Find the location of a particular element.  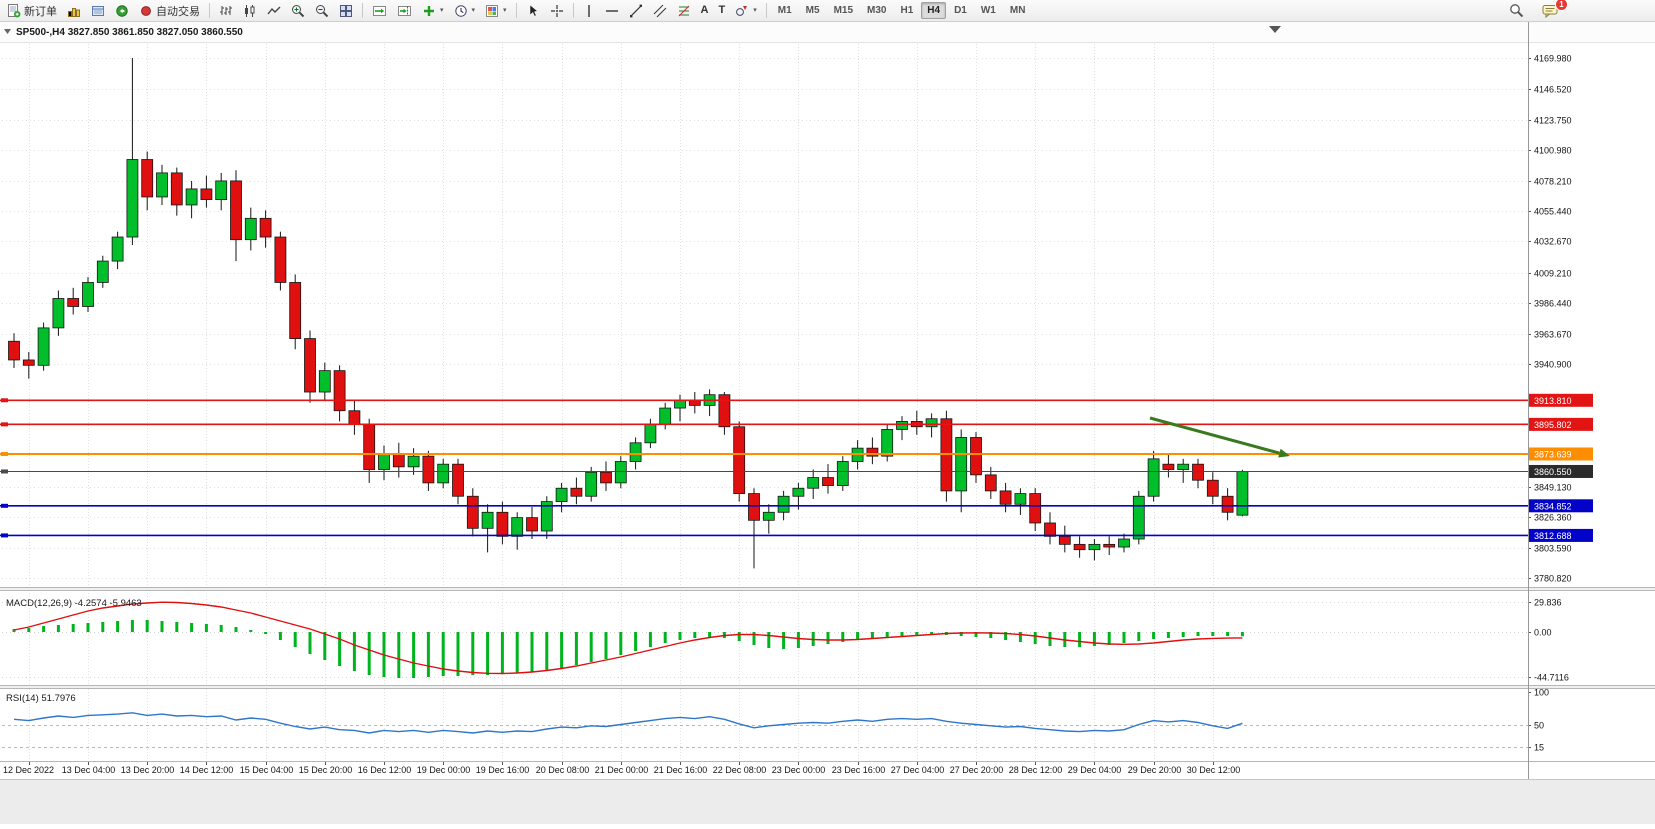

vline-button is located at coordinates (589, 11).